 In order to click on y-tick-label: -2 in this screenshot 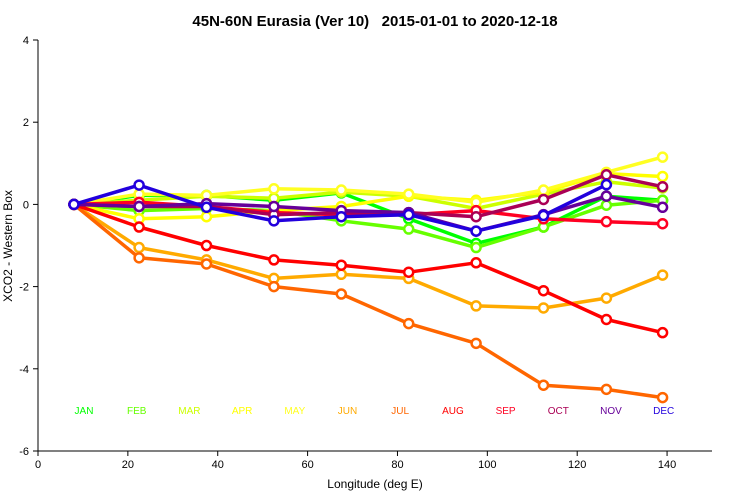, I will do `click(24, 288)`.